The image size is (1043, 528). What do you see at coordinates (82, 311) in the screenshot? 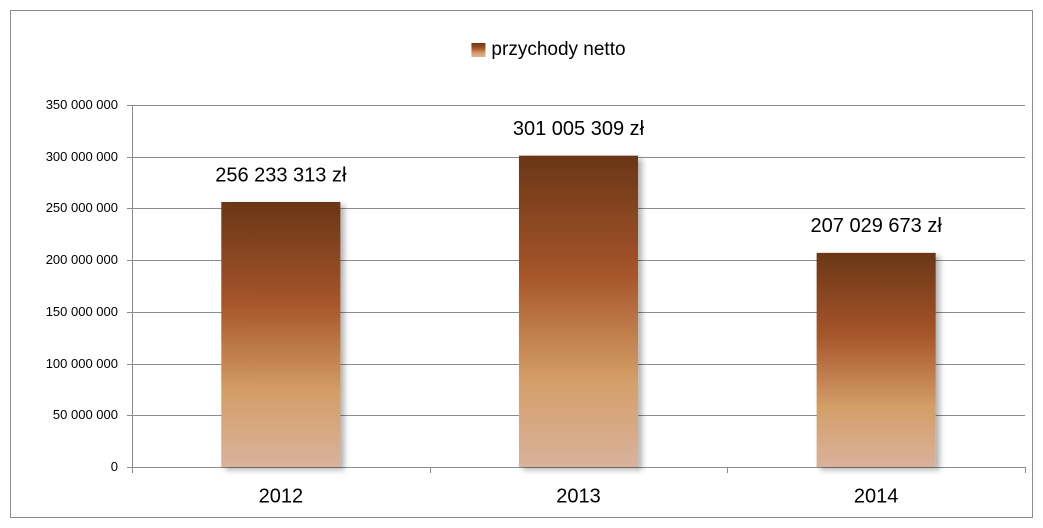
I see `y-tick-label: 150 000 000` at bounding box center [82, 311].